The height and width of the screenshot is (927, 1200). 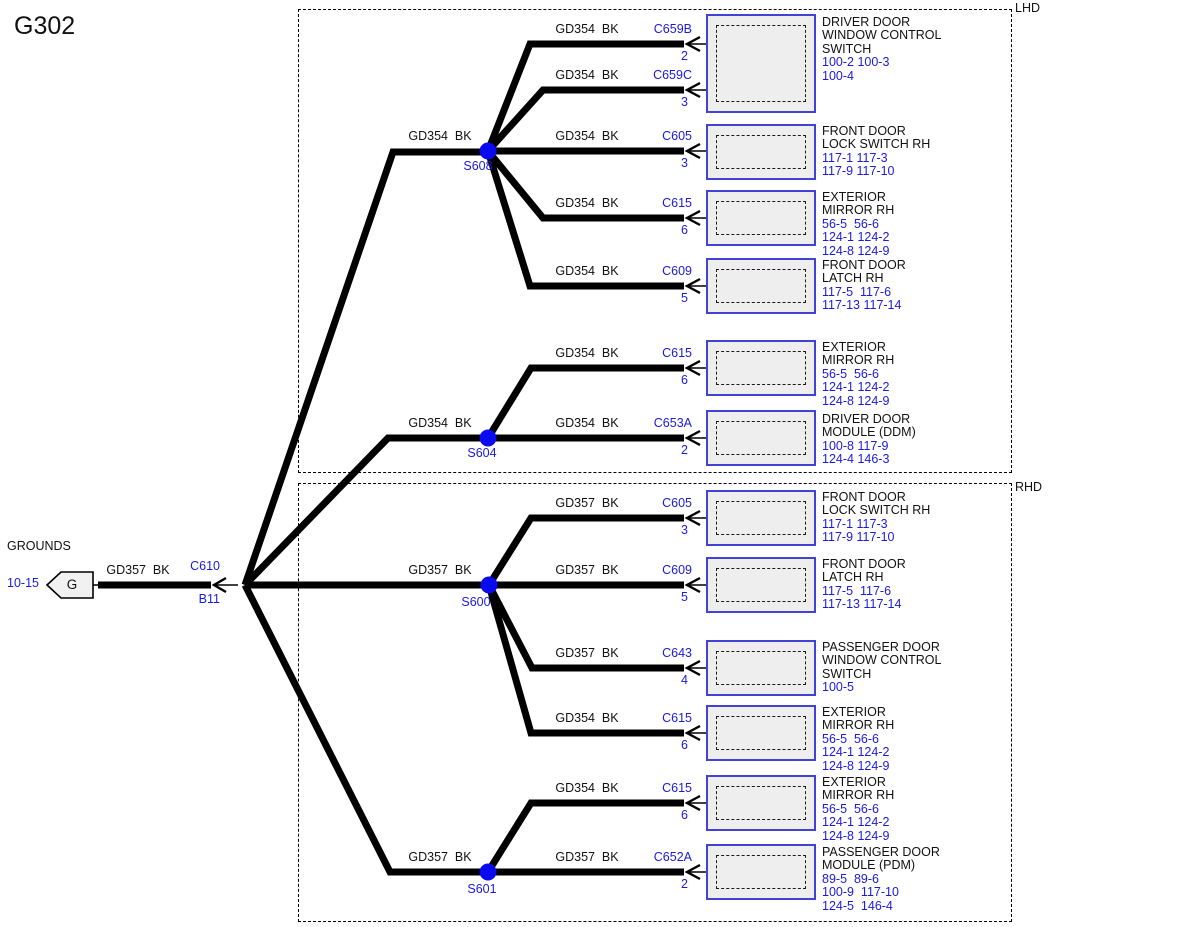 What do you see at coordinates (672, 29) in the screenshot?
I see `connector-label: C659B` at bounding box center [672, 29].